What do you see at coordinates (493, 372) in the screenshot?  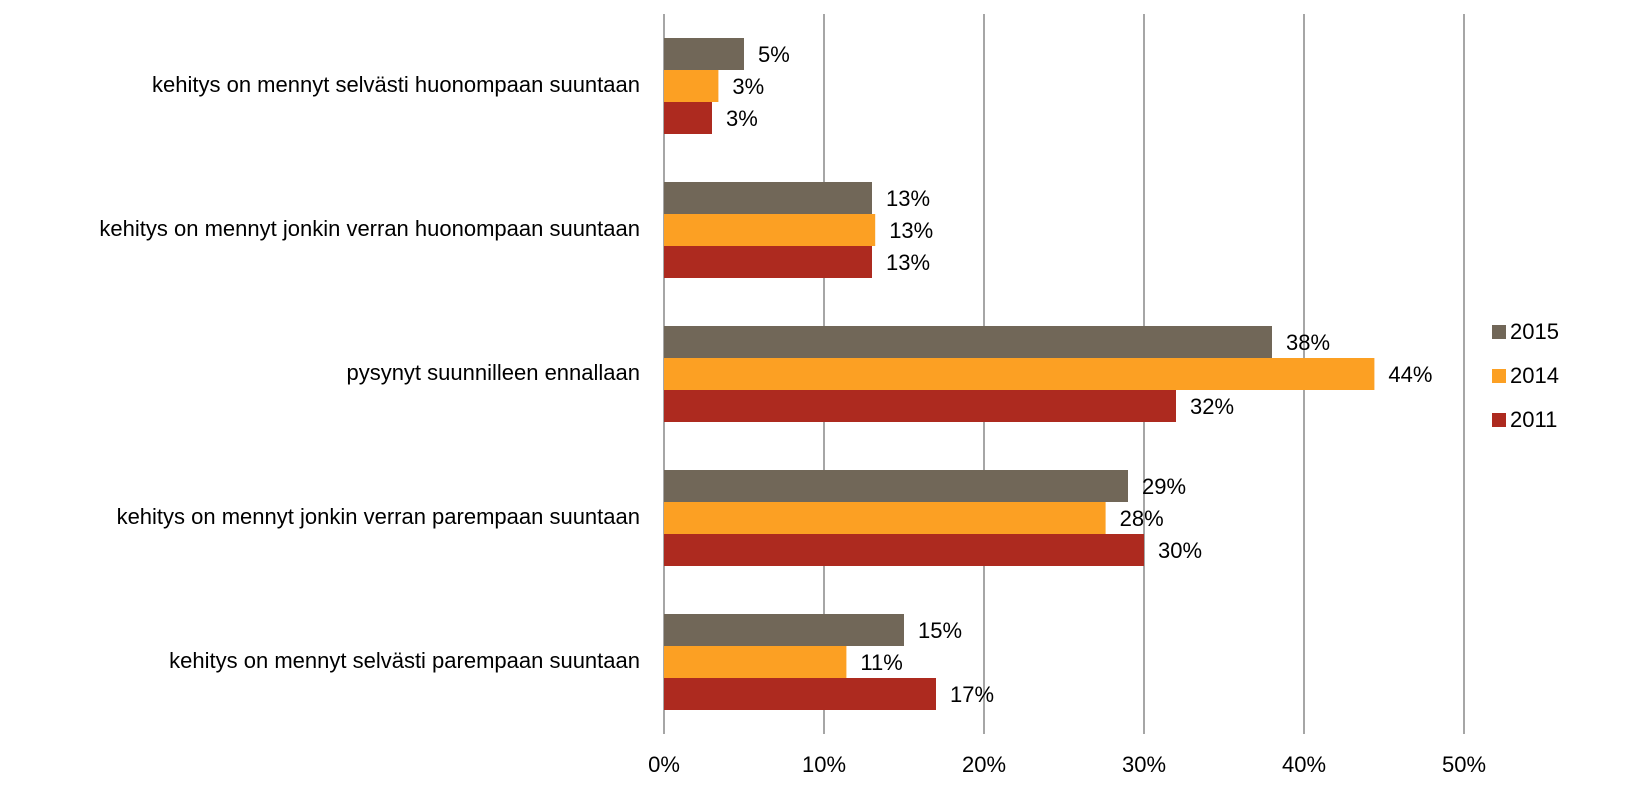 I see `y-tick-label: pysynyt suunnilleen ennallaan` at bounding box center [493, 372].